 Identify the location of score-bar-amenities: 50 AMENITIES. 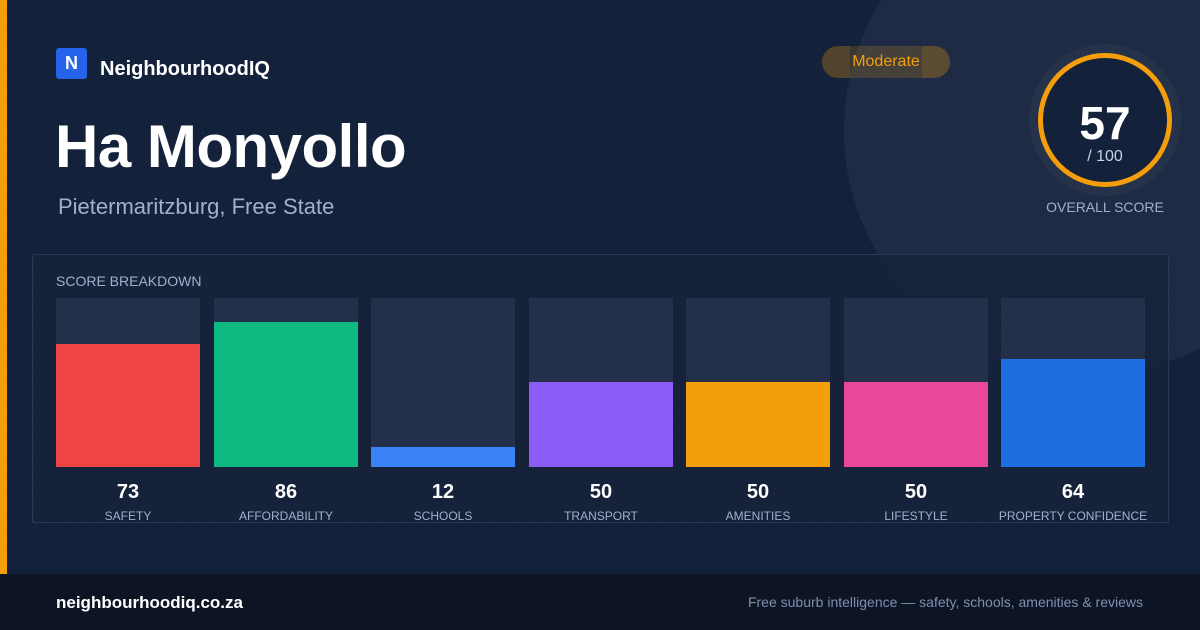
(758, 411).